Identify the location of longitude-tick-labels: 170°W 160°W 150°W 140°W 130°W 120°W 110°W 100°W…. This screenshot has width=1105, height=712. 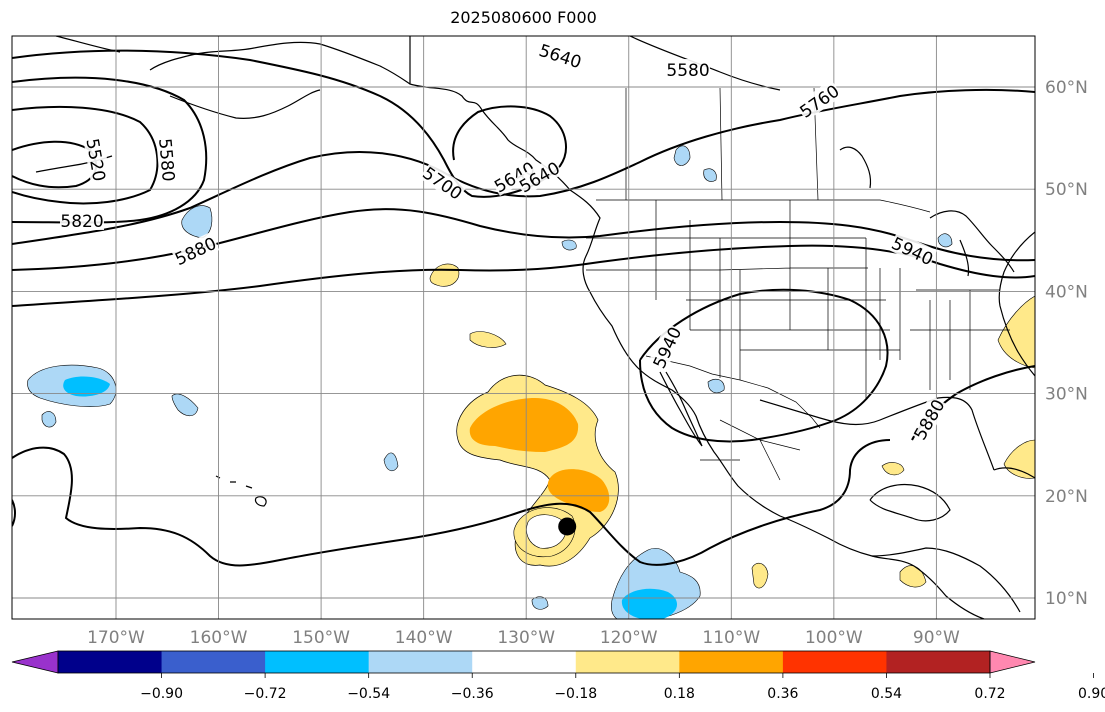
(523, 638).